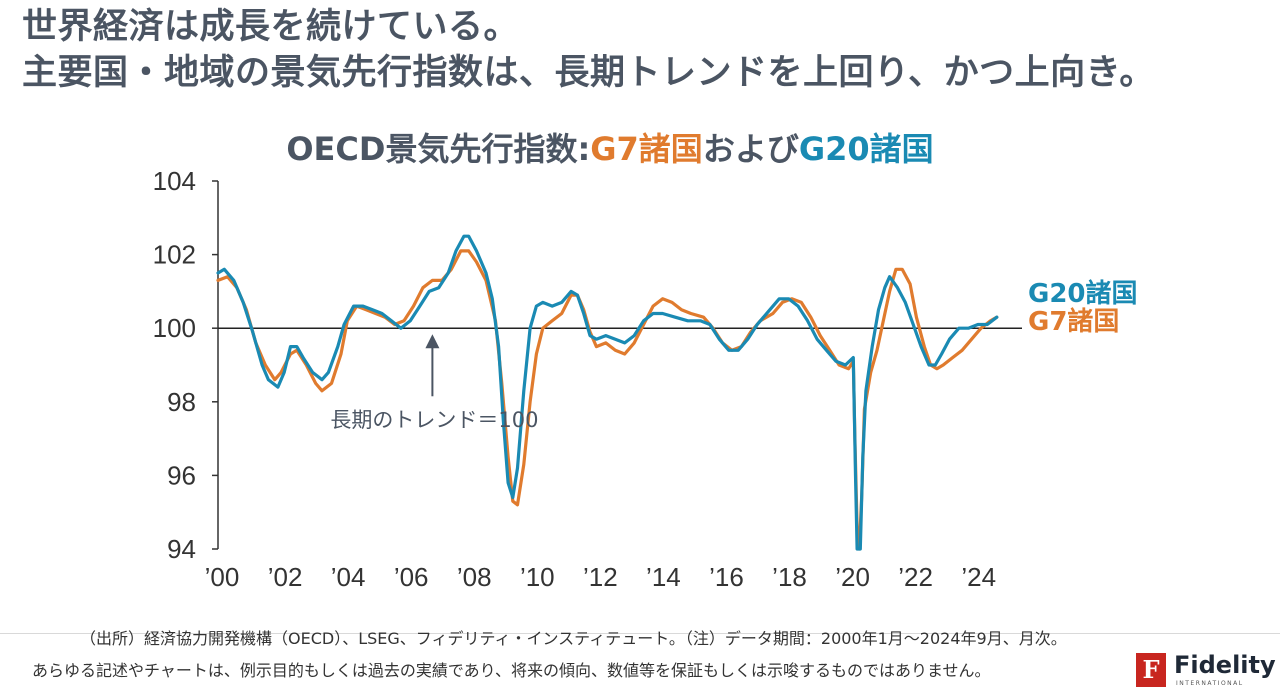 This screenshot has width=1280, height=699. I want to click on x-tick-label: ’24, so click(978, 577).